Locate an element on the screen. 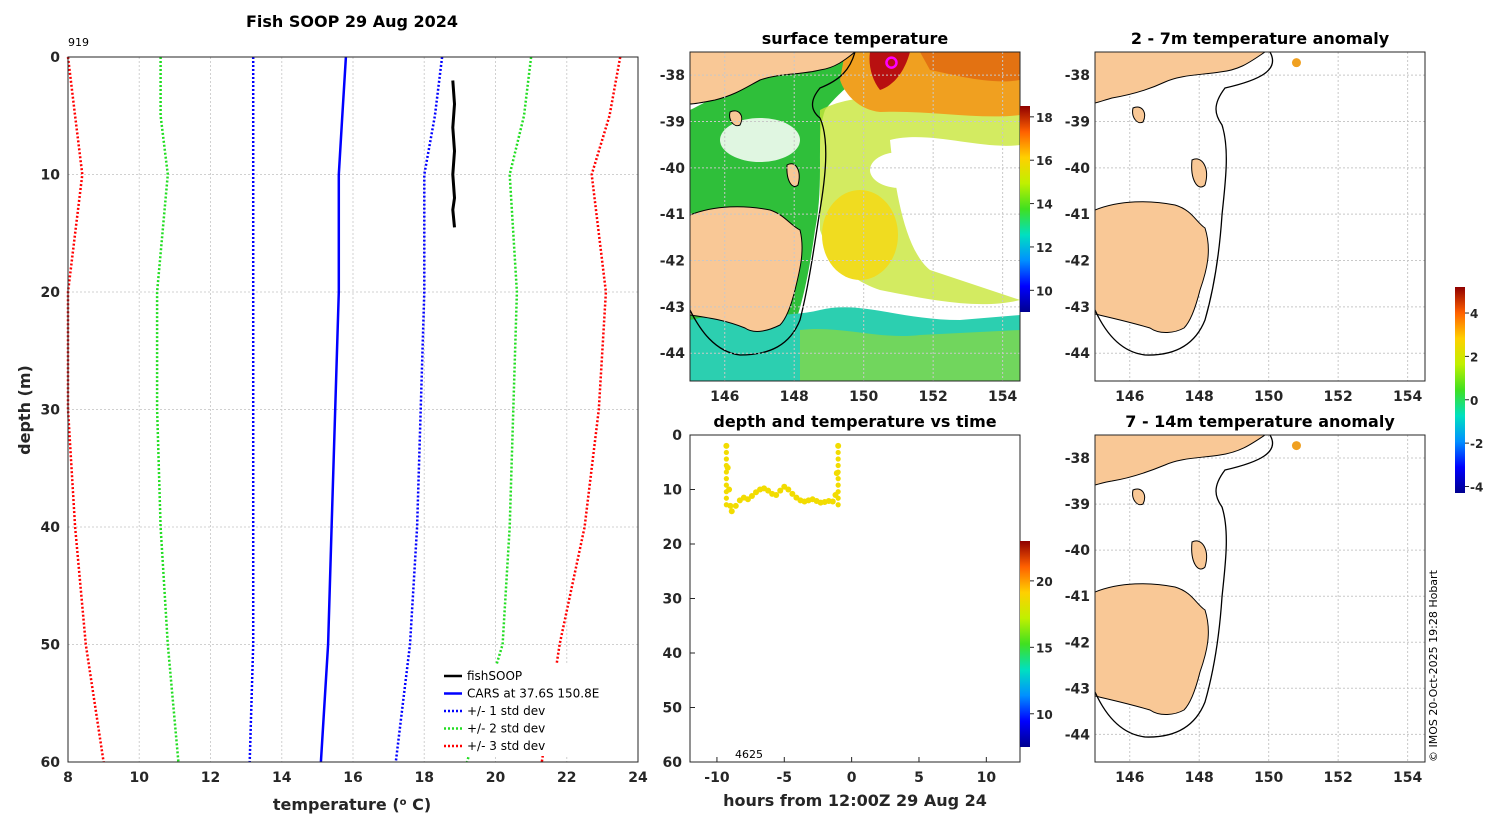 The height and width of the screenshot is (820, 1500). colorbar-tick-label: 18 is located at coordinates (1044, 118).